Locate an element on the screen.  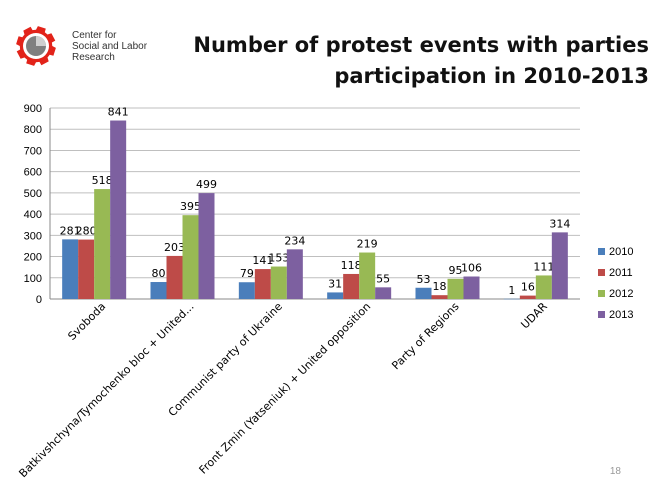
y-tick-label: 800 is located at coordinates (33, 130).